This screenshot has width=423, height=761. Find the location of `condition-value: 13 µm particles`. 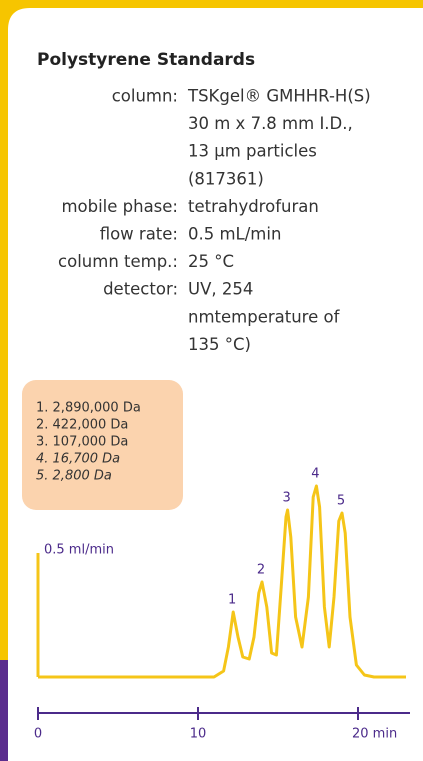

condition-value: 13 µm particles is located at coordinates (252, 151).